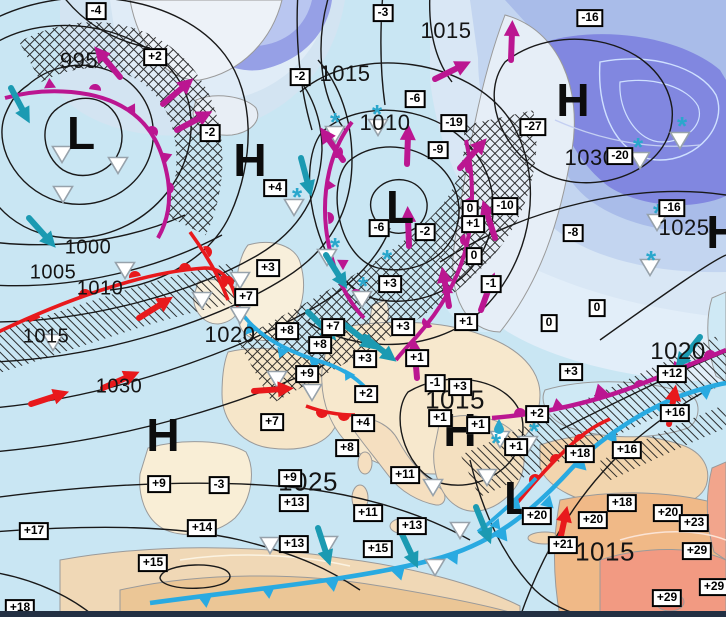  I want to click on temperature-box: +21, so click(563, 545).